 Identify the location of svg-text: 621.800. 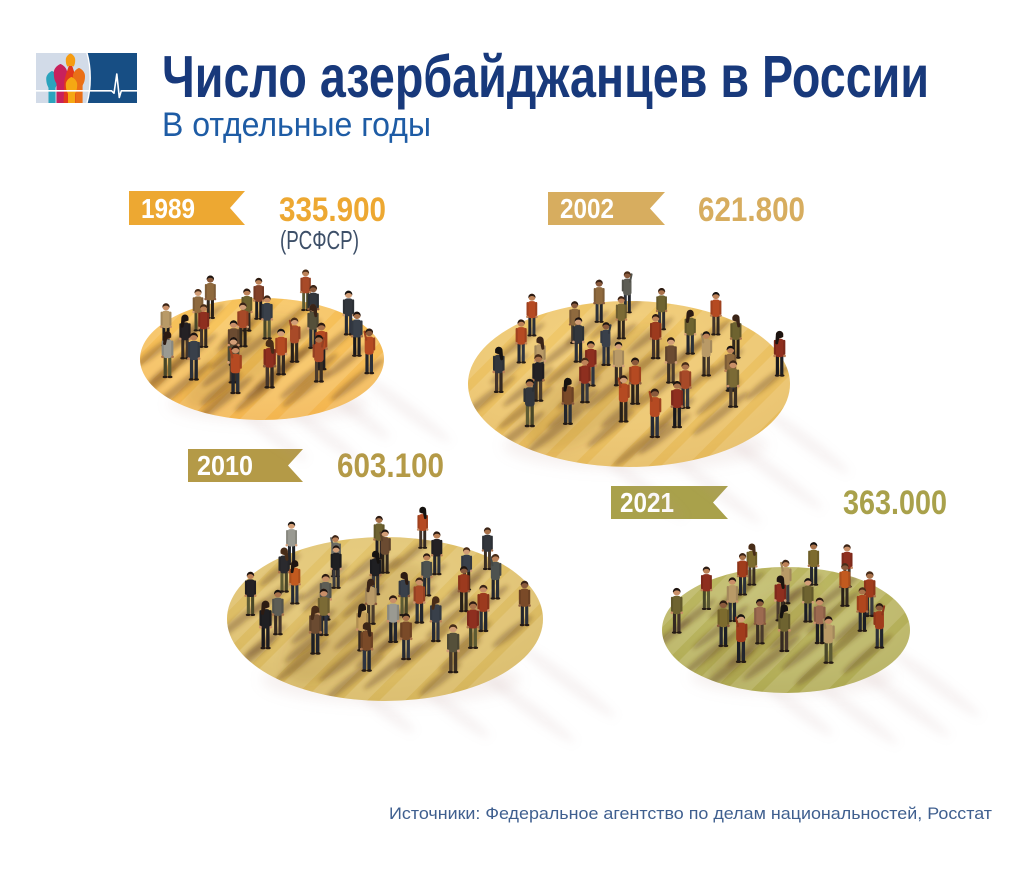
(751, 210).